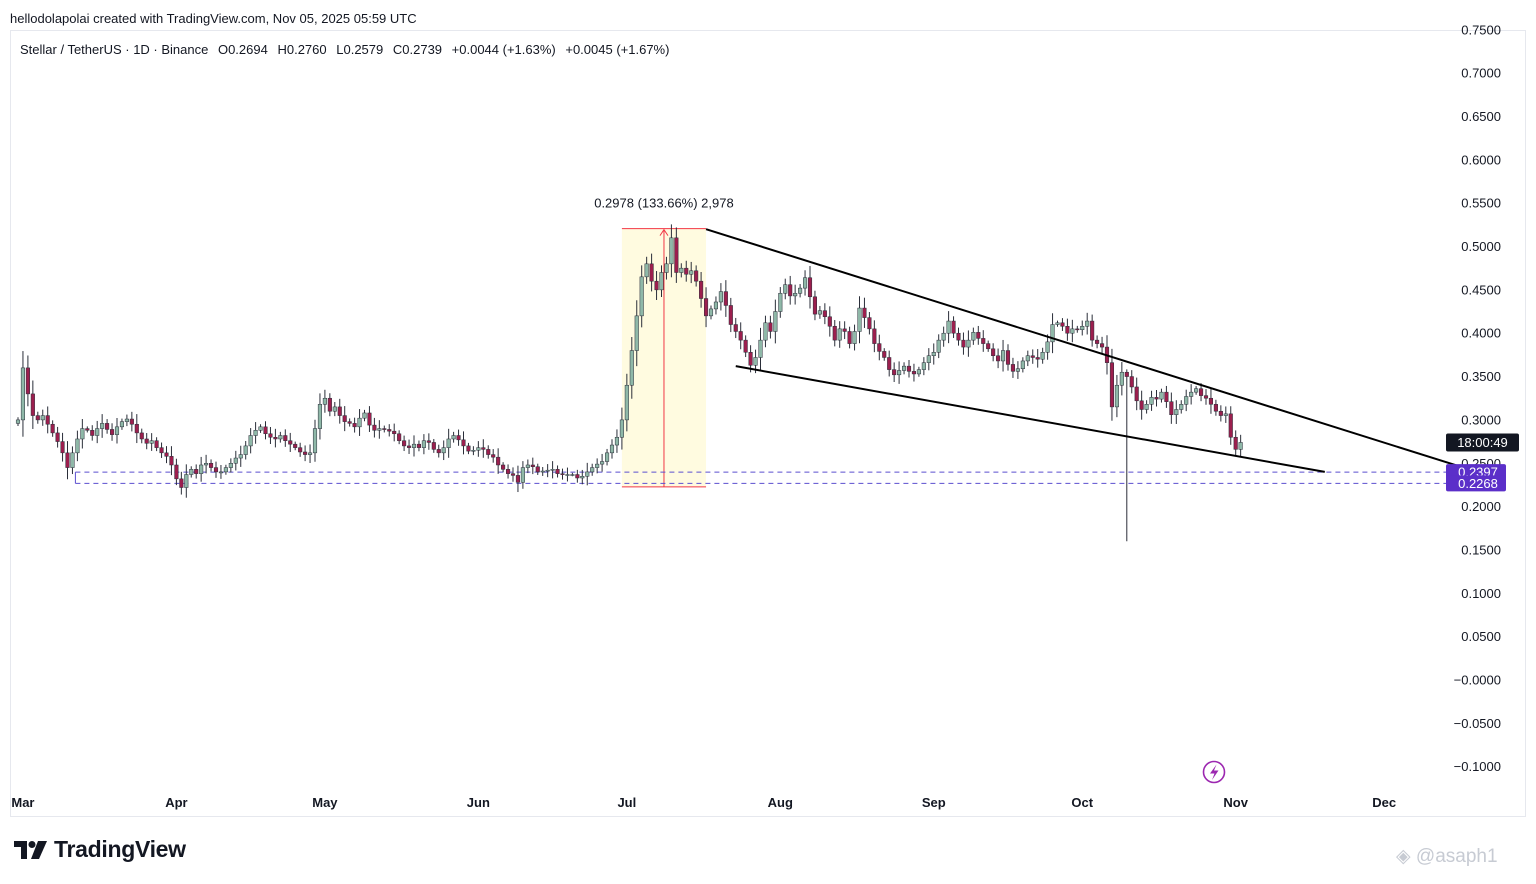  Describe the element at coordinates (1477, 723) in the screenshot. I see `y-tick-label: −0.0500` at that location.